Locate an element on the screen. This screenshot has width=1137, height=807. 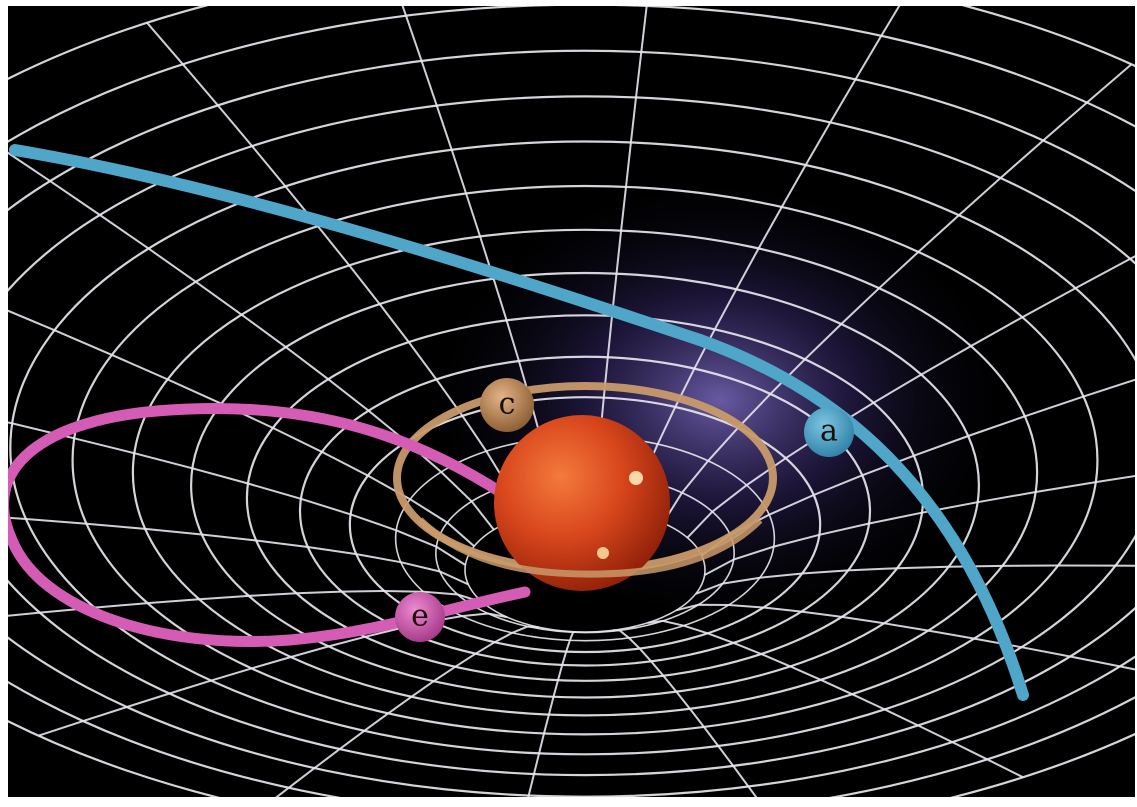
marker-e-label: e is located at coordinates (420, 616).